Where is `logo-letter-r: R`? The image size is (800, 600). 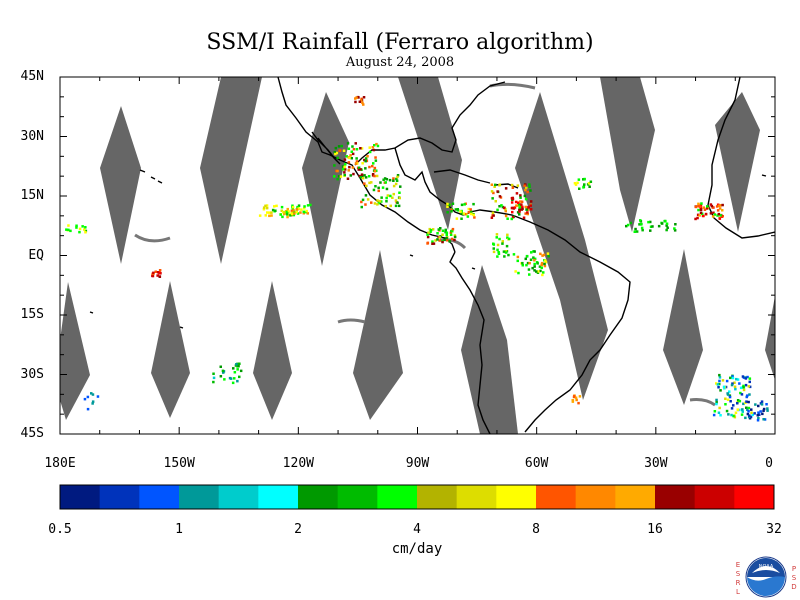
logo-letter-r: R is located at coordinates (738, 583).